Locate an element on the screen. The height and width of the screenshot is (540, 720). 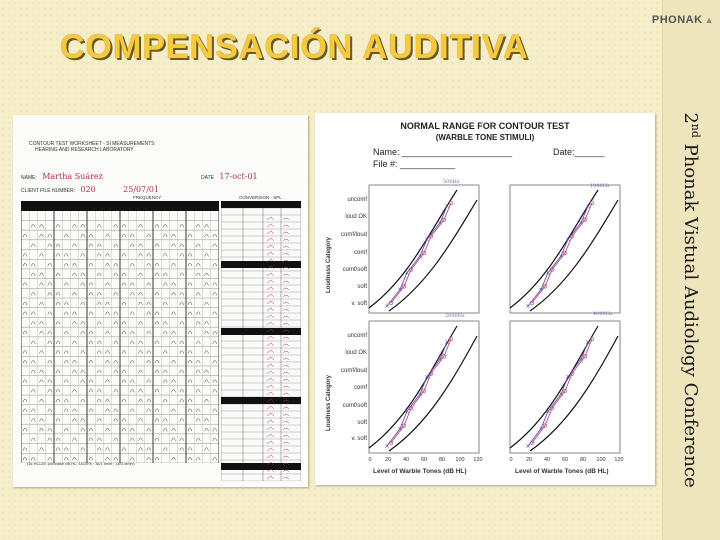
x-axis-title: Level of Warble Tones (dB HL) is located at coordinates (420, 471).